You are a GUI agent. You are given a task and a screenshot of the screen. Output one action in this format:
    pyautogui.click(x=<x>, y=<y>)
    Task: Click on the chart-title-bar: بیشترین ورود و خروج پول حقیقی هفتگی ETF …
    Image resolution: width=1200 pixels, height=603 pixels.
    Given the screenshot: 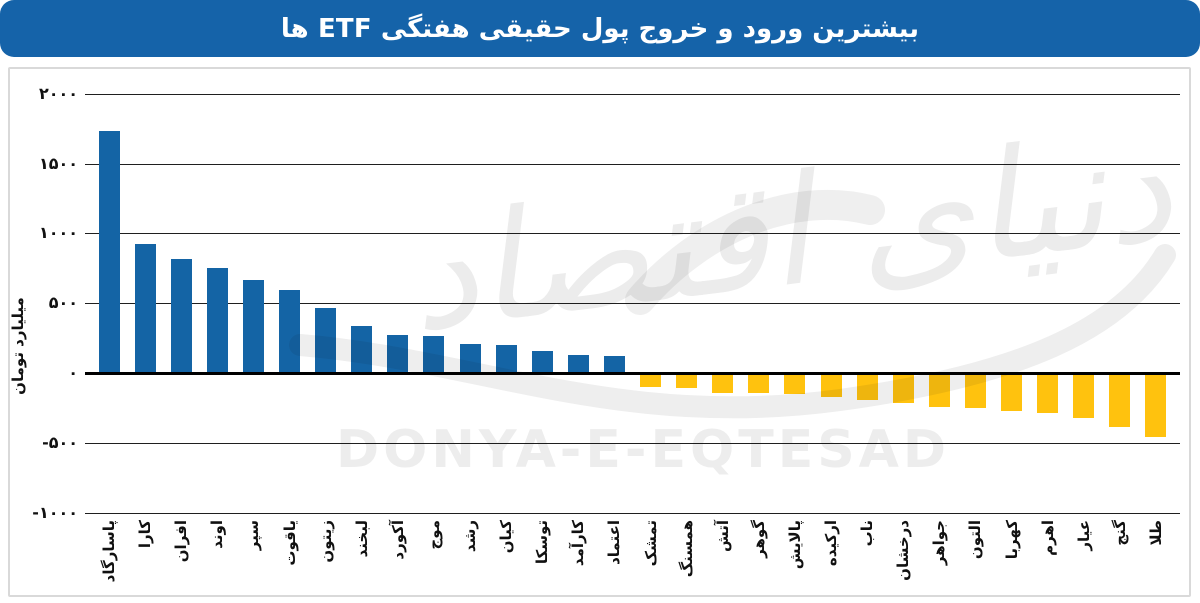 What is the action you would take?
    pyautogui.click(x=600, y=28)
    